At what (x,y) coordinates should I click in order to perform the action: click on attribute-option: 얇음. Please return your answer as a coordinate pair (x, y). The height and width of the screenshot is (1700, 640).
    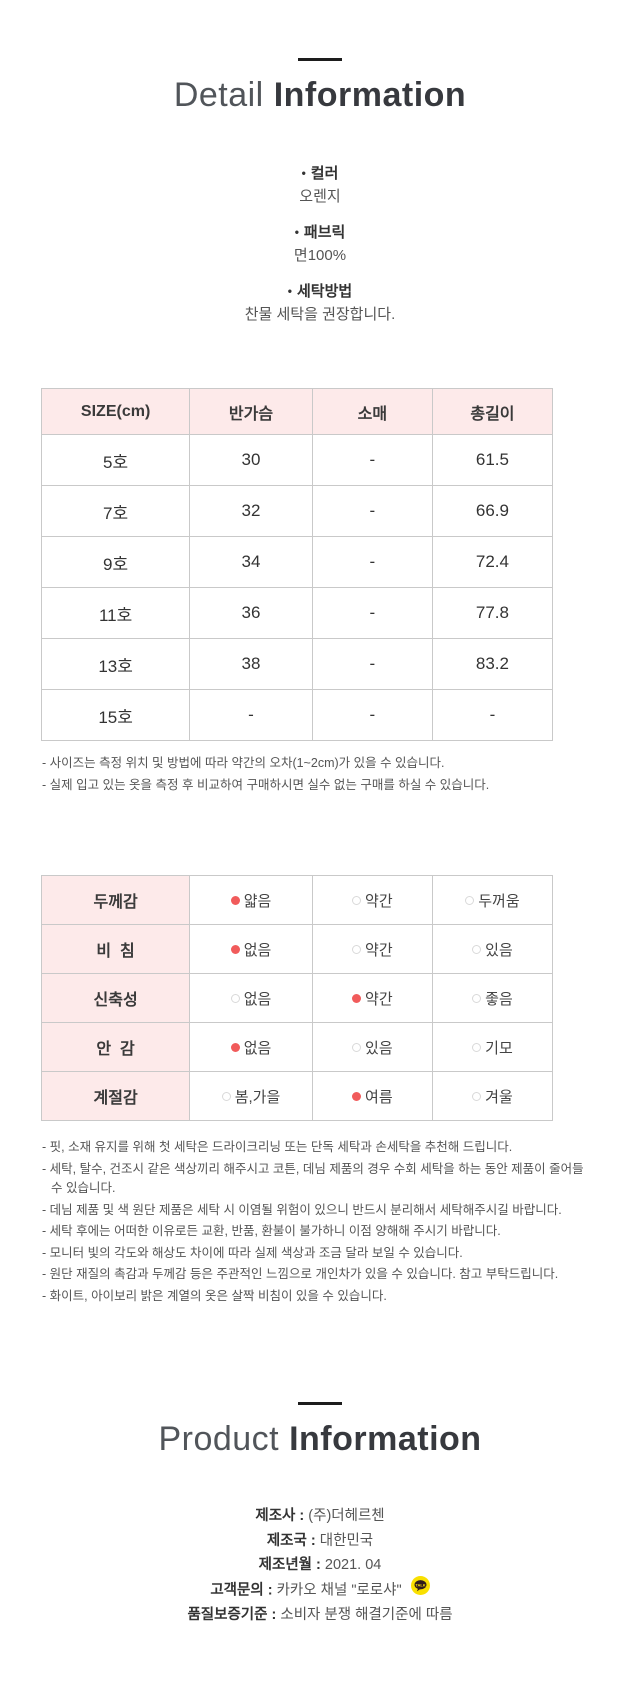
    Looking at the image, I should click on (251, 900).